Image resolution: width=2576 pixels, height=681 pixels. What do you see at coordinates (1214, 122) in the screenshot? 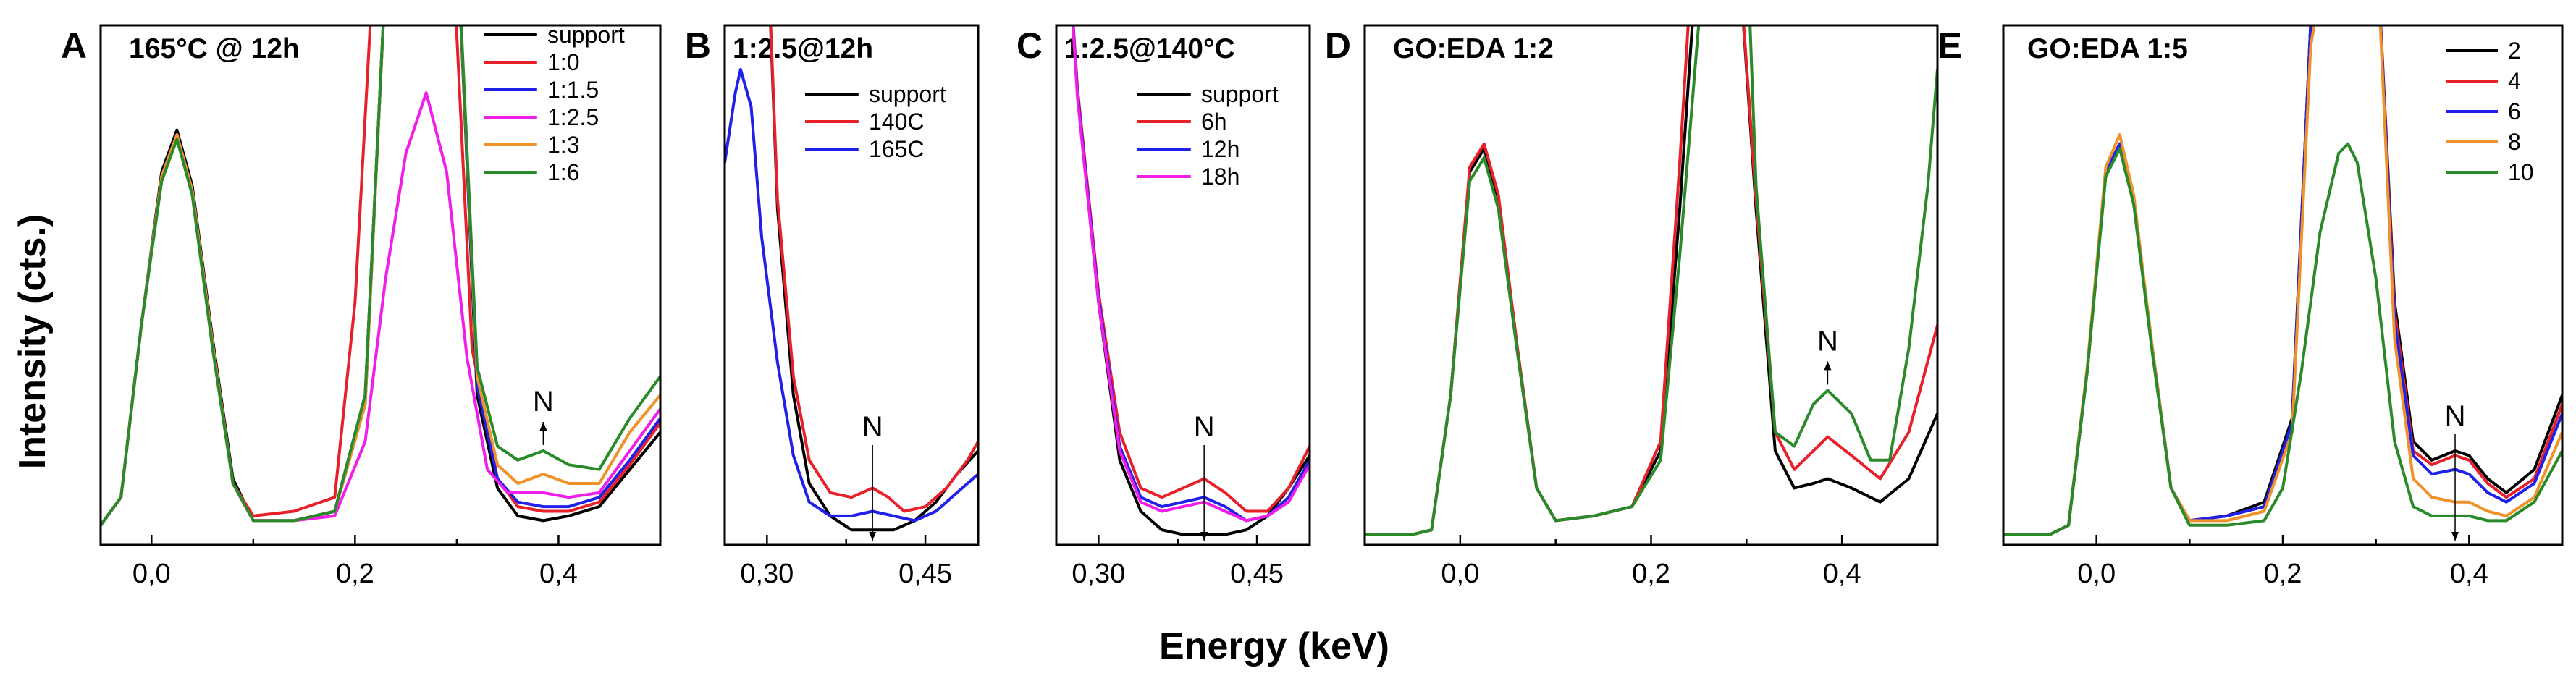
I see `legend-label-c-1: 6h` at bounding box center [1214, 122].